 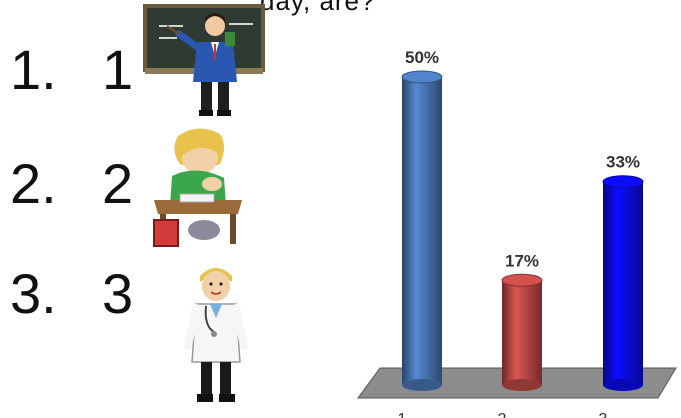 What do you see at coordinates (204, 60) in the screenshot?
I see `teacher-at-blackboard-icon` at bounding box center [204, 60].